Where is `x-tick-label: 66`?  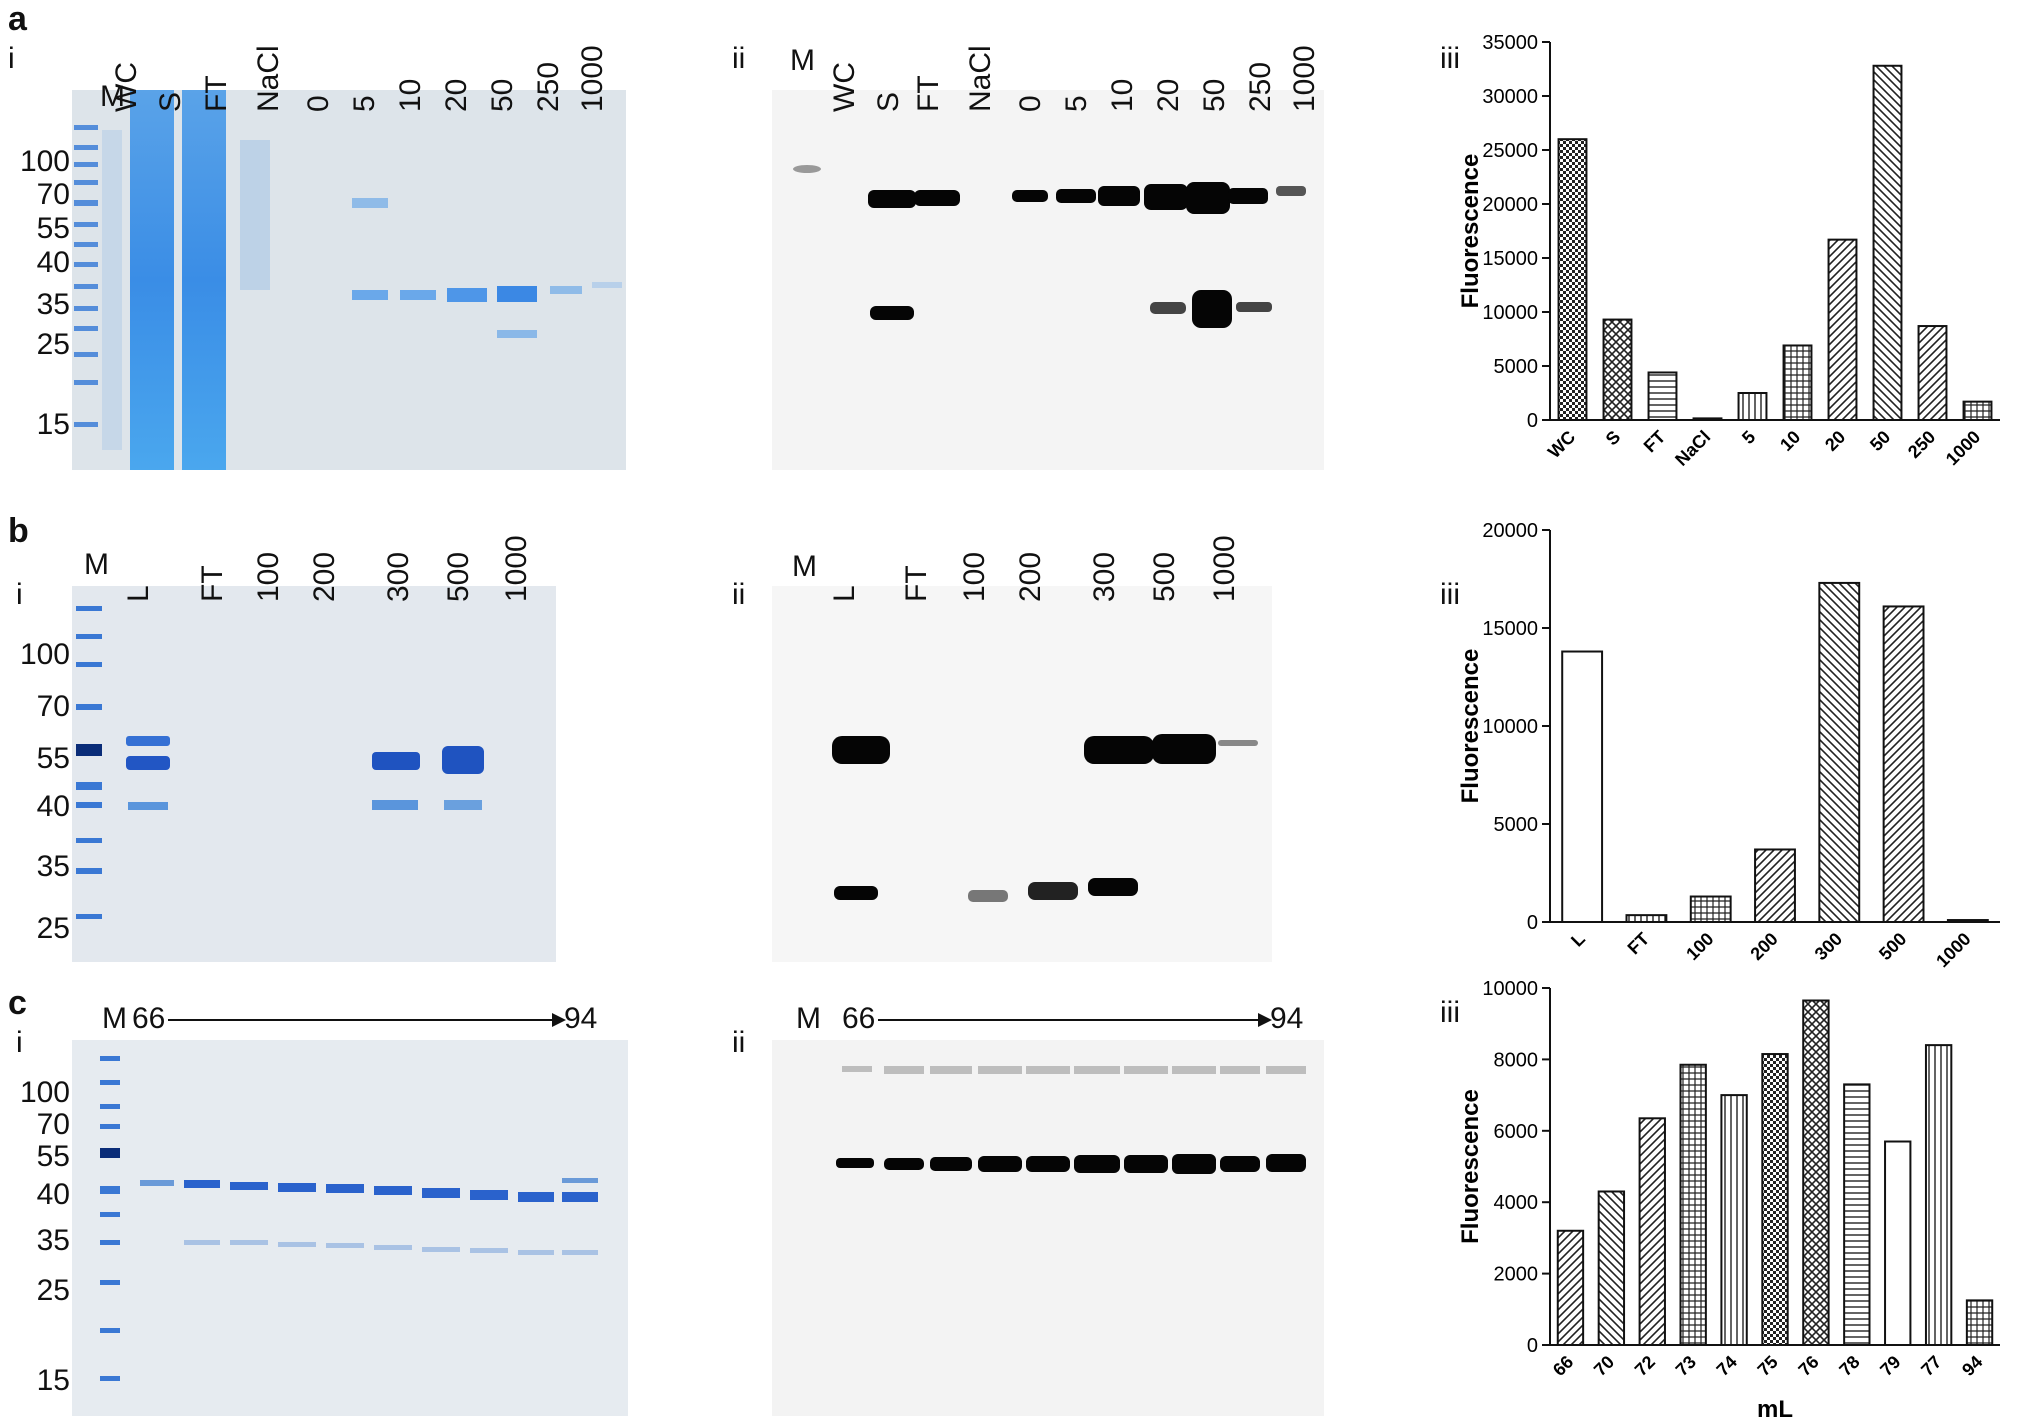 x-tick-label: 66 is located at coordinates (1563, 1366).